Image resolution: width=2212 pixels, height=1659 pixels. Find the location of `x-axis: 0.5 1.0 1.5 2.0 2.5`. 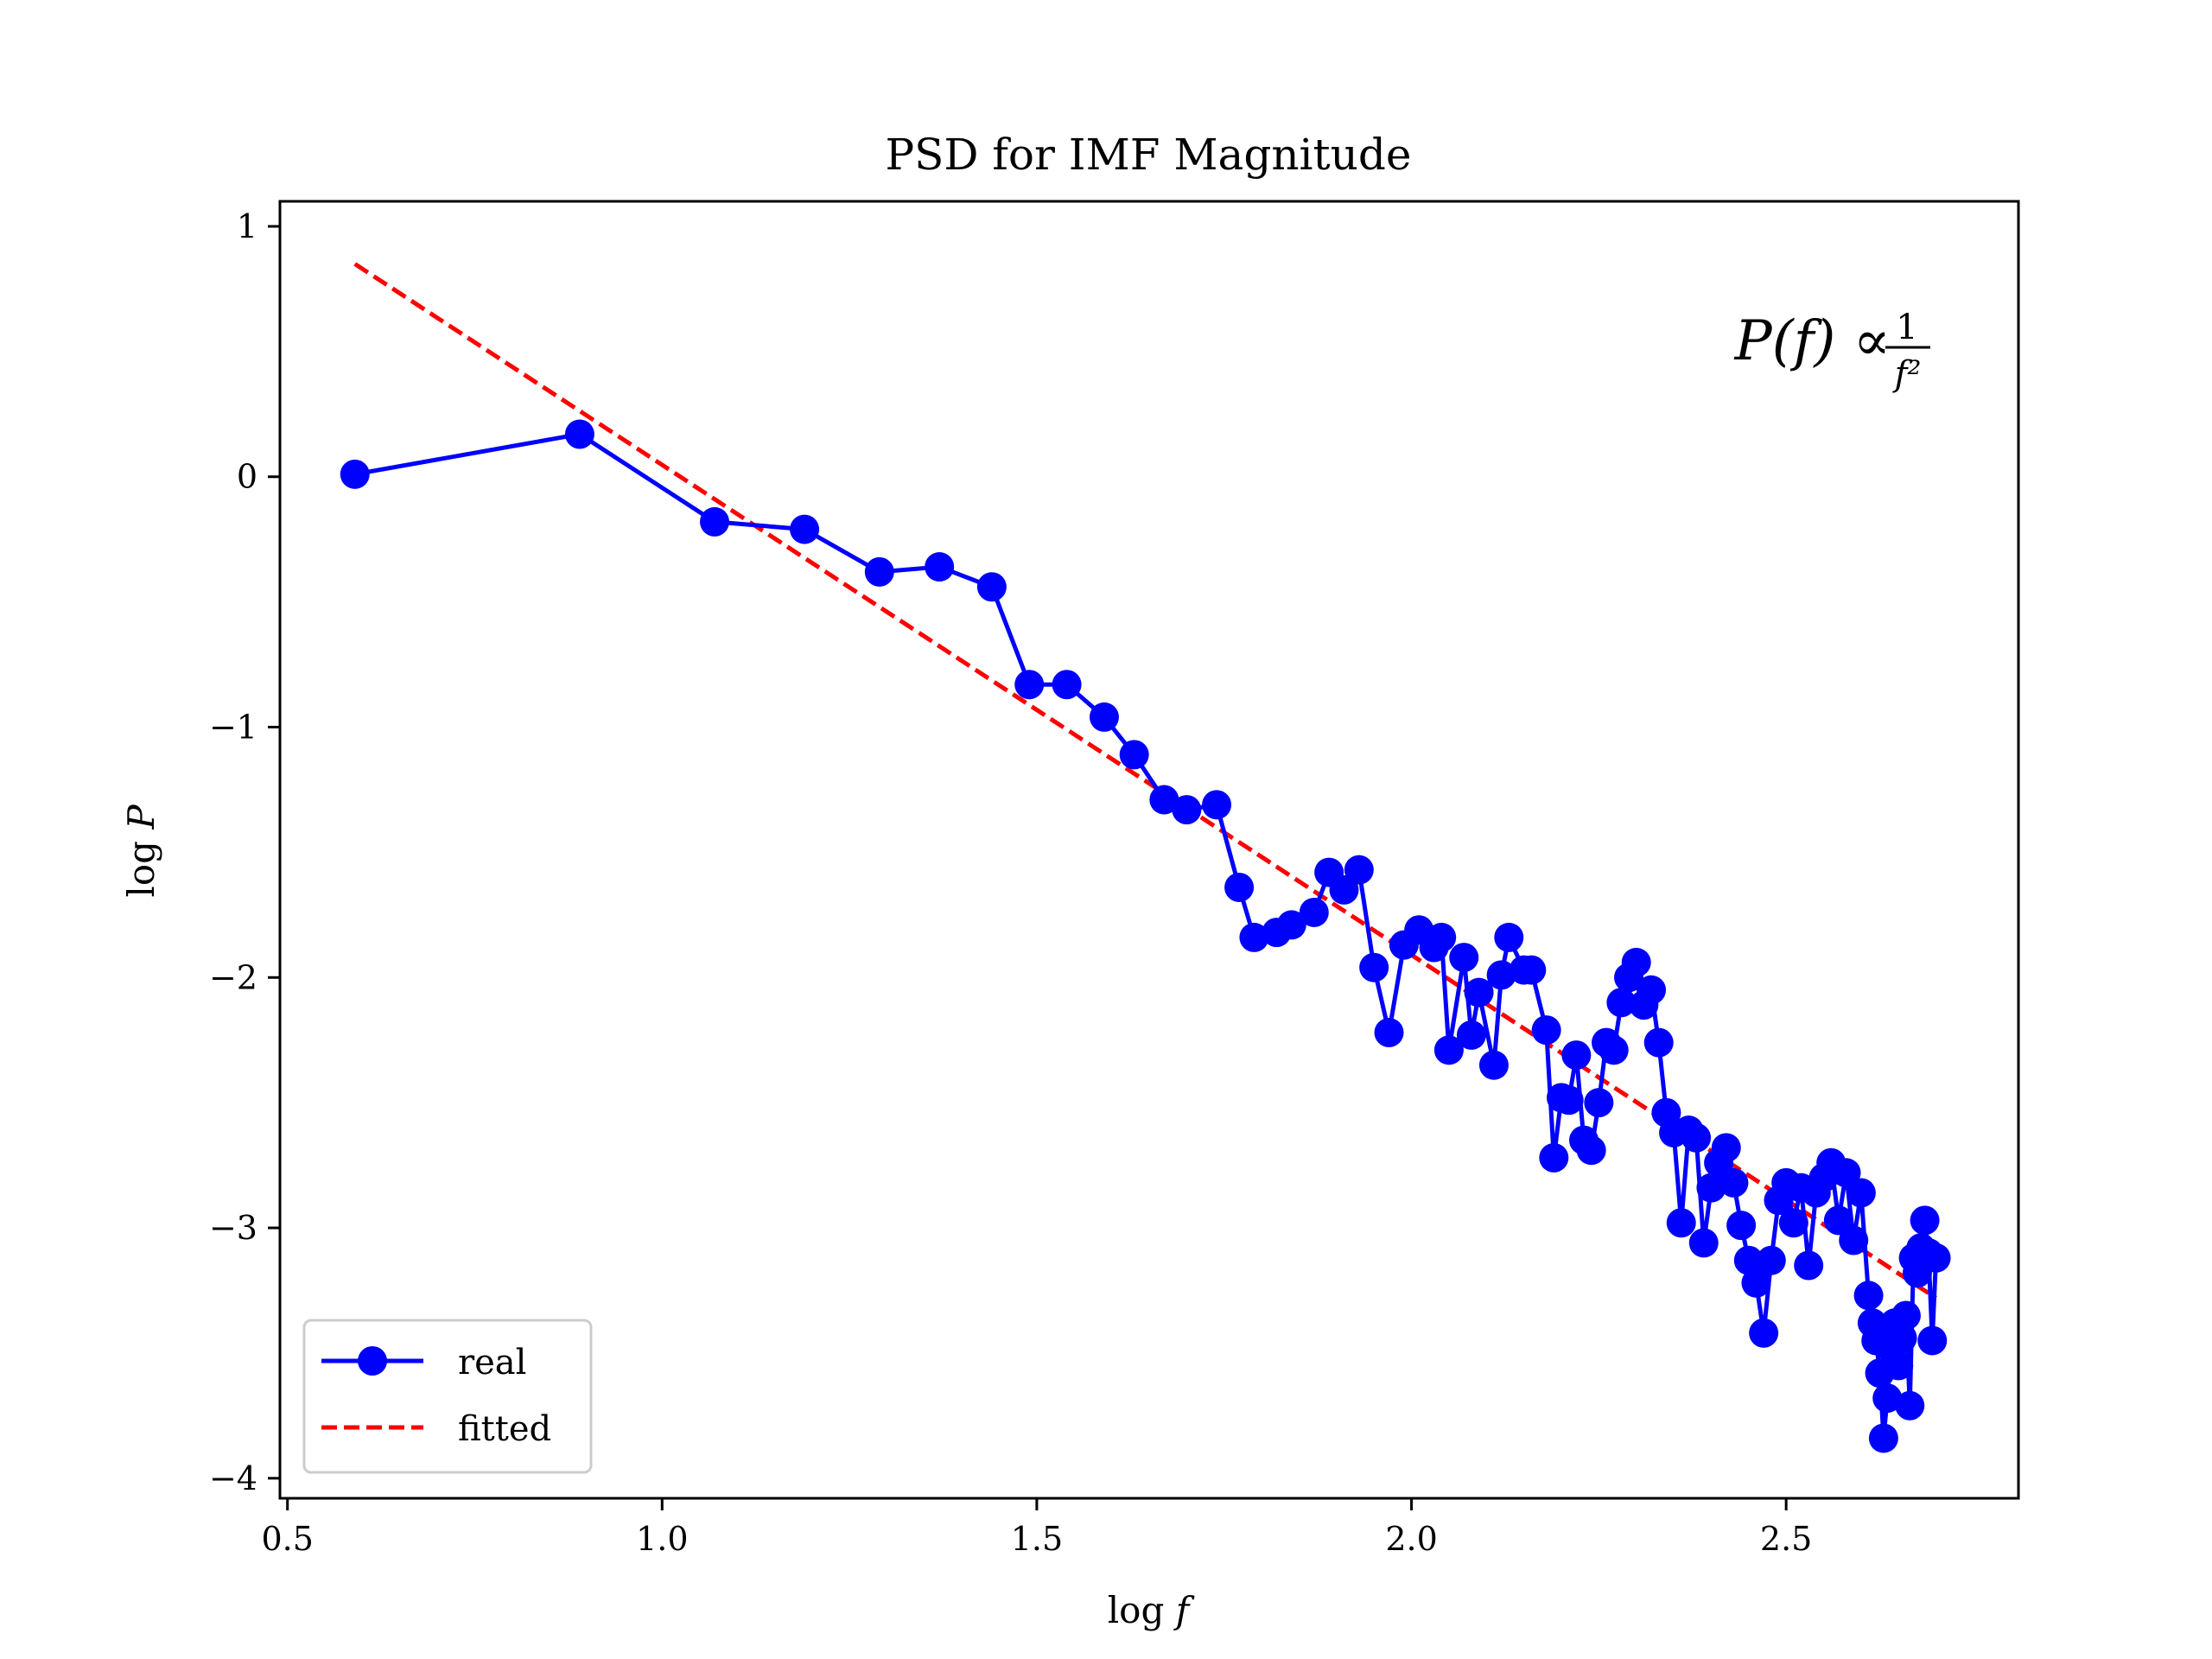

x-axis: 0.5 1.0 1.5 2.0 2.5 is located at coordinates (1036, 1528).